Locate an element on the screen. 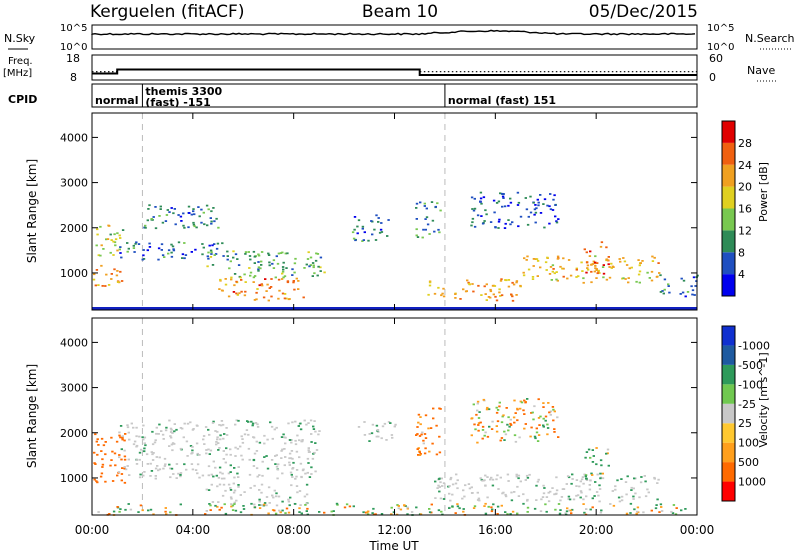 The height and width of the screenshot is (554, 800). colorbar-swatch is located at coordinates (728, 241).